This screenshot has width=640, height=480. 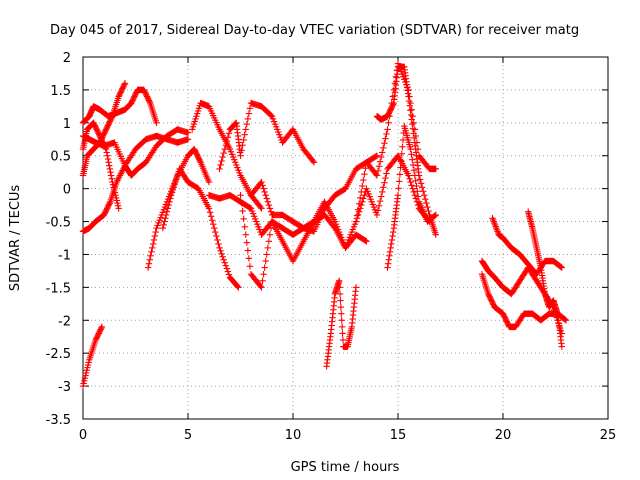 What do you see at coordinates (503, 435) in the screenshot?
I see `x-tick-label: 20` at bounding box center [503, 435].